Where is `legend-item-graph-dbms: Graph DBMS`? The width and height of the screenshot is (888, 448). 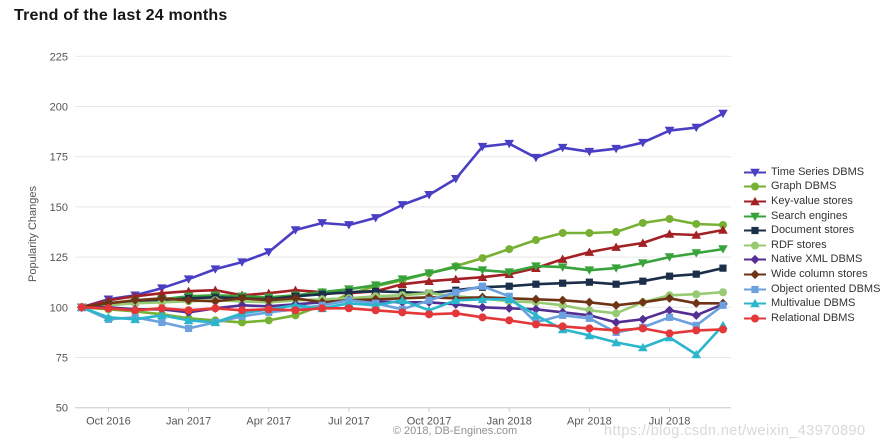 legend-item-graph-dbms: Graph DBMS is located at coordinates (812, 187).